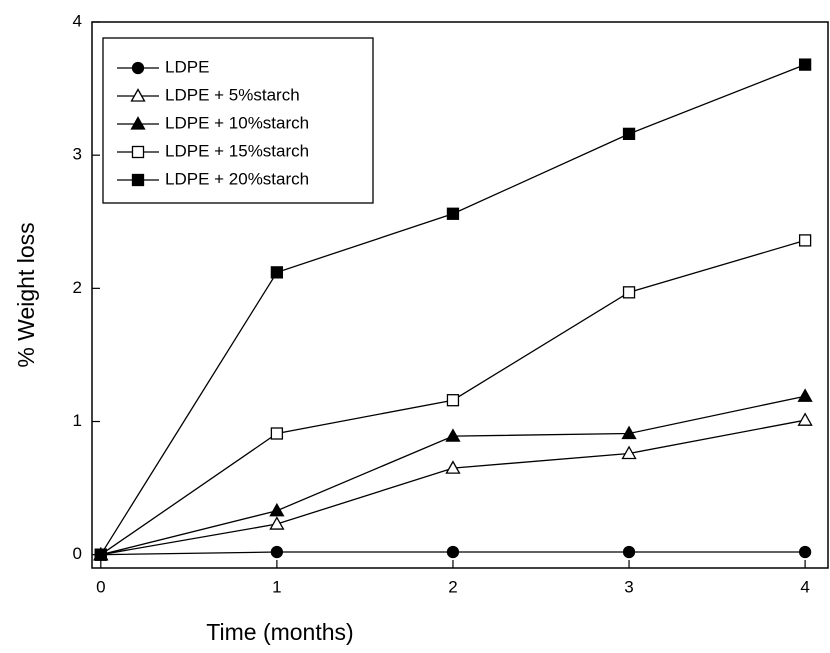 Image resolution: width=830 pixels, height=653 pixels. I want to click on y-tick-label: 2, so click(77, 287).